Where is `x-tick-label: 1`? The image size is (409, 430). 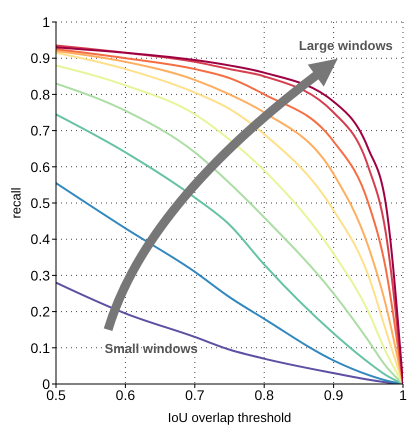 x-tick-label: 1 is located at coordinates (403, 394).